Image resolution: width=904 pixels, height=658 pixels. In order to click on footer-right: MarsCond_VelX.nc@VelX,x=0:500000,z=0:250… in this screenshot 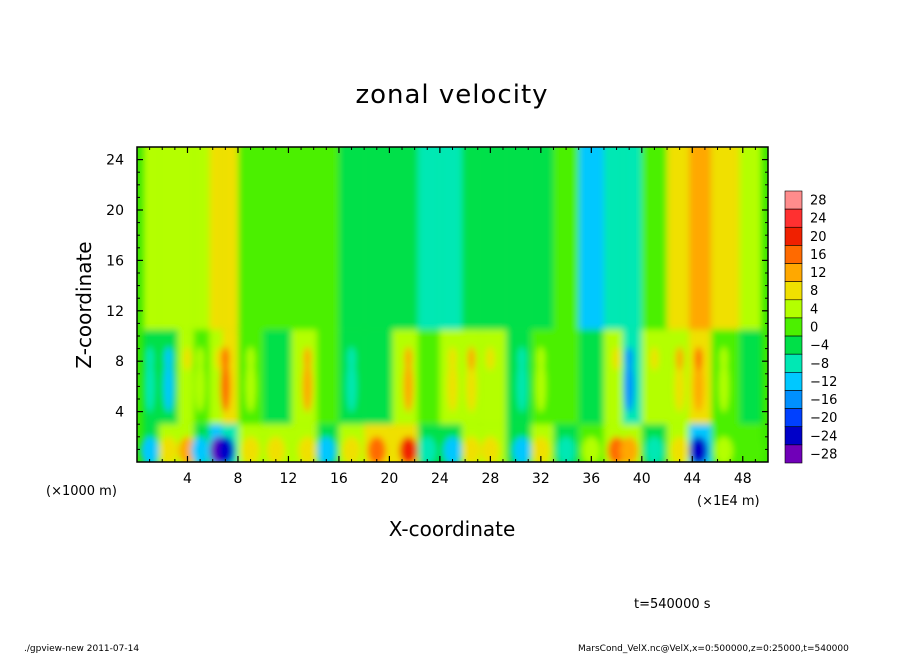, I will do `click(713, 649)`.